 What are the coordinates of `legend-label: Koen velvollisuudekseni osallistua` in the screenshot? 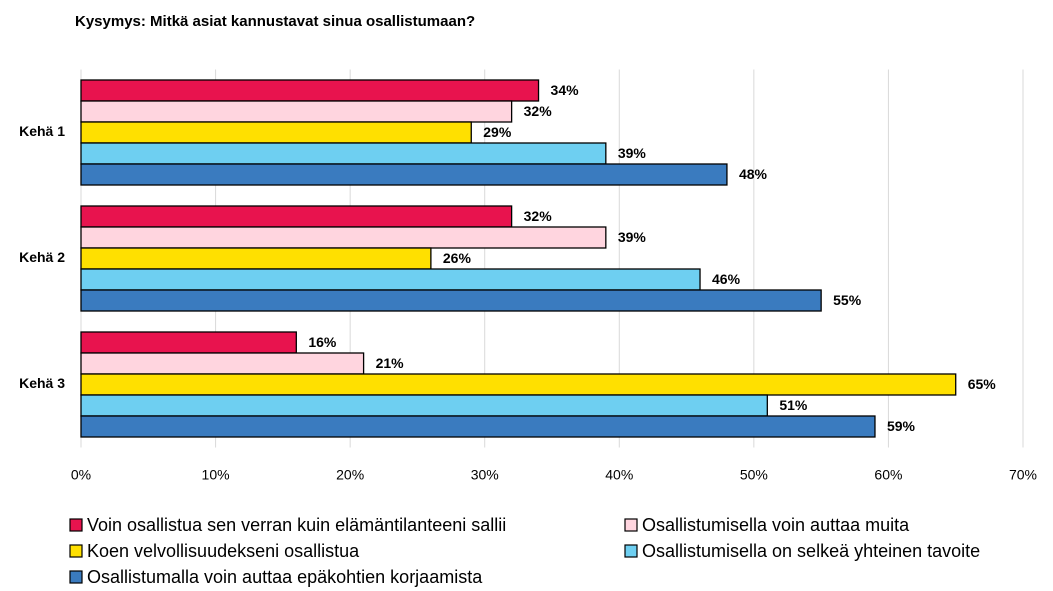 It's located at (223, 551).